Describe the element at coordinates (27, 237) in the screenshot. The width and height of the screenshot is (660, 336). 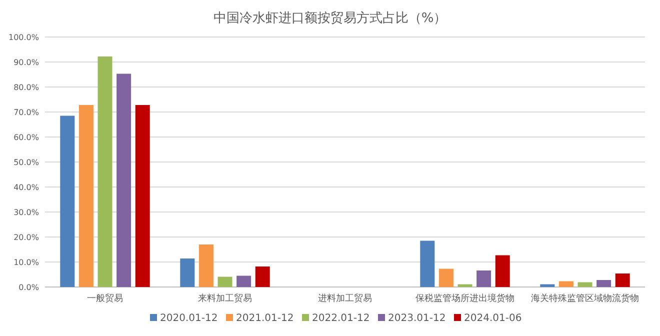
I see `y-tick-label: 20.0%` at that location.